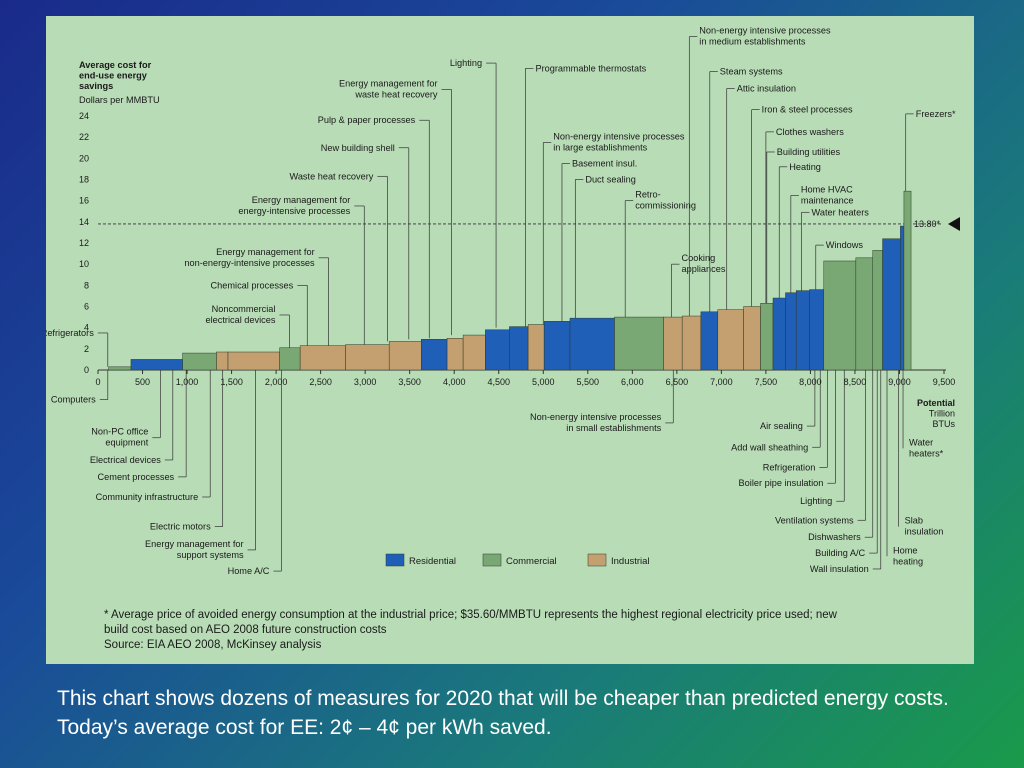 This screenshot has height=768, width=1024. Describe the element at coordinates (84, 222) in the screenshot. I see `y-tick-label: 14` at that location.